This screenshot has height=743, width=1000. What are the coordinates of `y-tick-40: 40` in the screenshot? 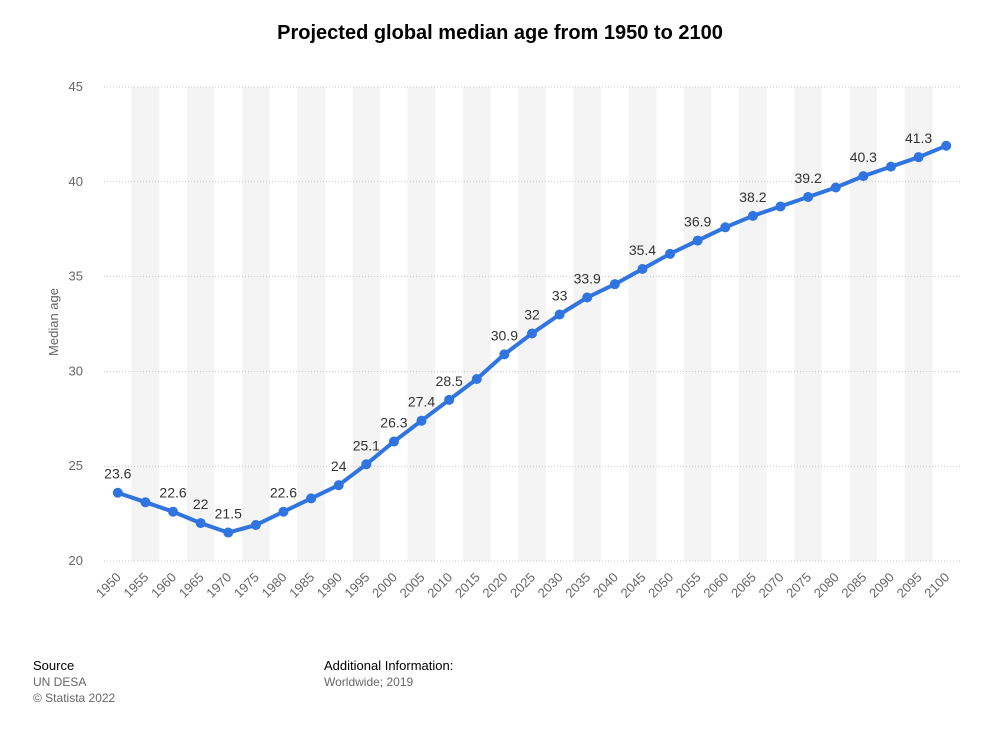 It's located at (76, 181).